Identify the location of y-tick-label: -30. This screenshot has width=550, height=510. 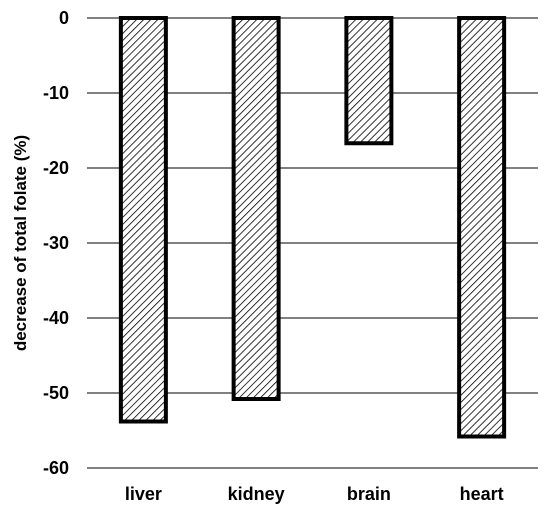
(56, 243).